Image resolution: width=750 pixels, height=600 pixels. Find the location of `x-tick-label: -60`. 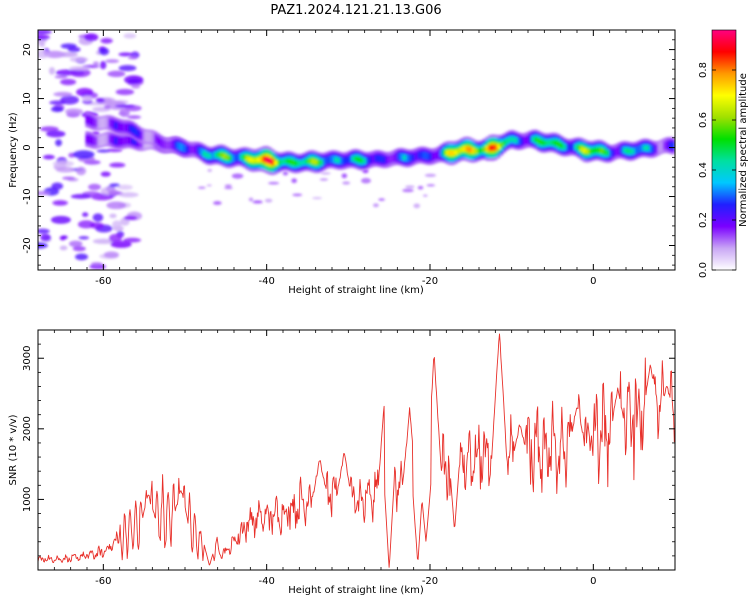

x-tick-label: -60 is located at coordinates (103, 581).